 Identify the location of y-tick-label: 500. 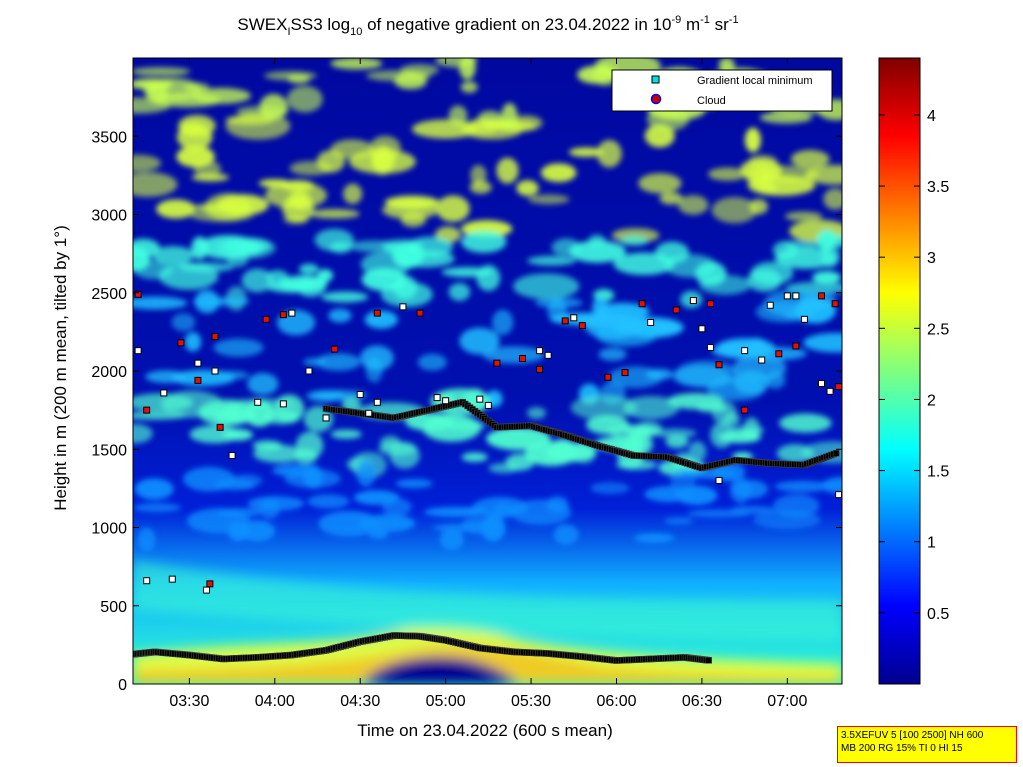
(113, 607).